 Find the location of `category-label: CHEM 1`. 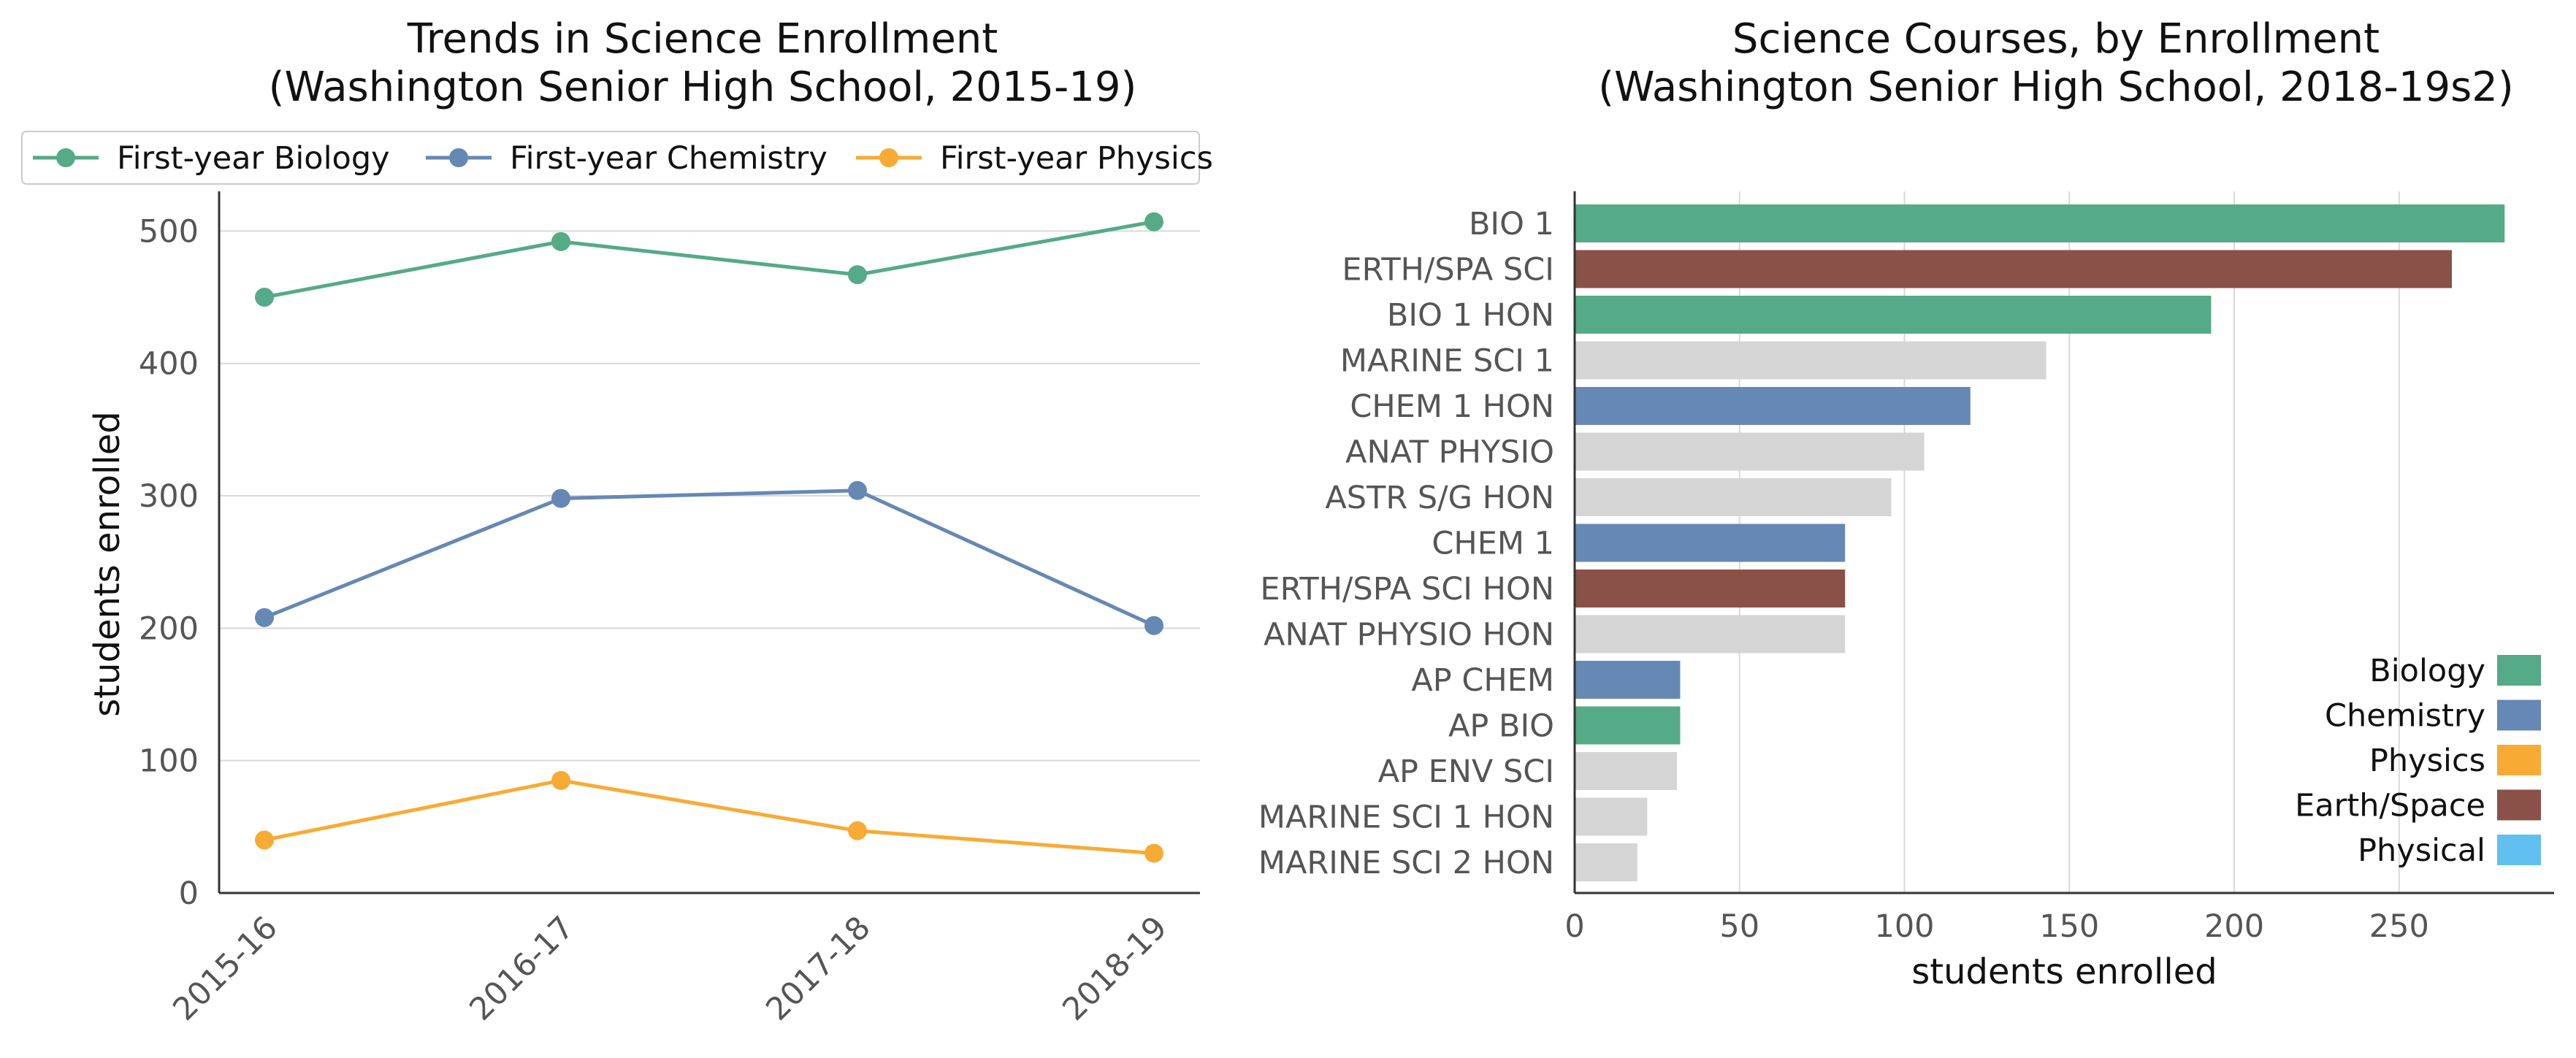

category-label: CHEM 1 is located at coordinates (1493, 544).